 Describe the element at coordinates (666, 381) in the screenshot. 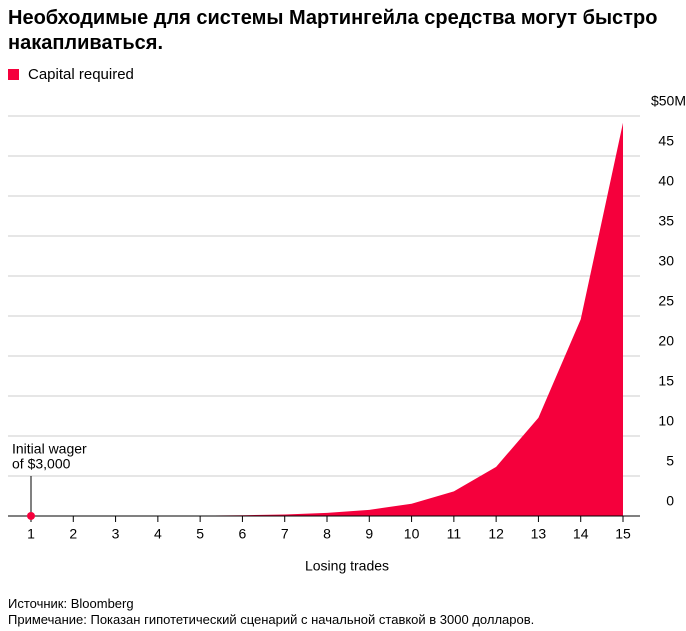

I see `y-tick-label: 15` at that location.